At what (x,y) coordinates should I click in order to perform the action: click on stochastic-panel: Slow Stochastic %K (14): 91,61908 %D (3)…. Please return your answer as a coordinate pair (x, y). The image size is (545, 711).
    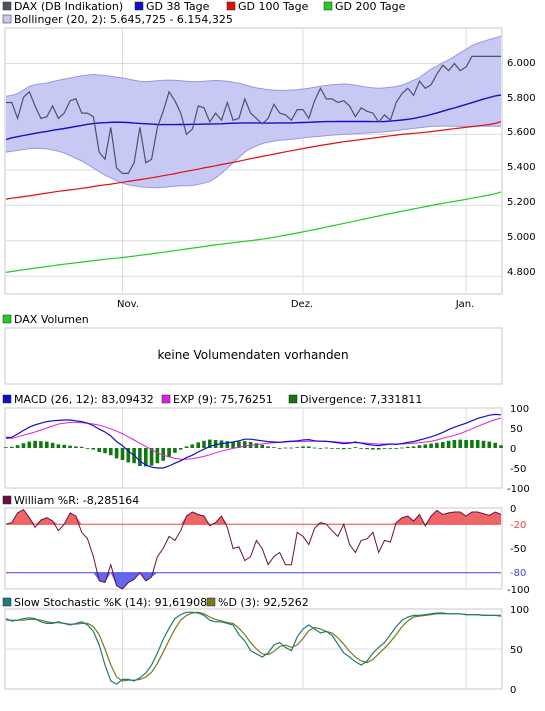
    Looking at the image, I should click on (265, 646).